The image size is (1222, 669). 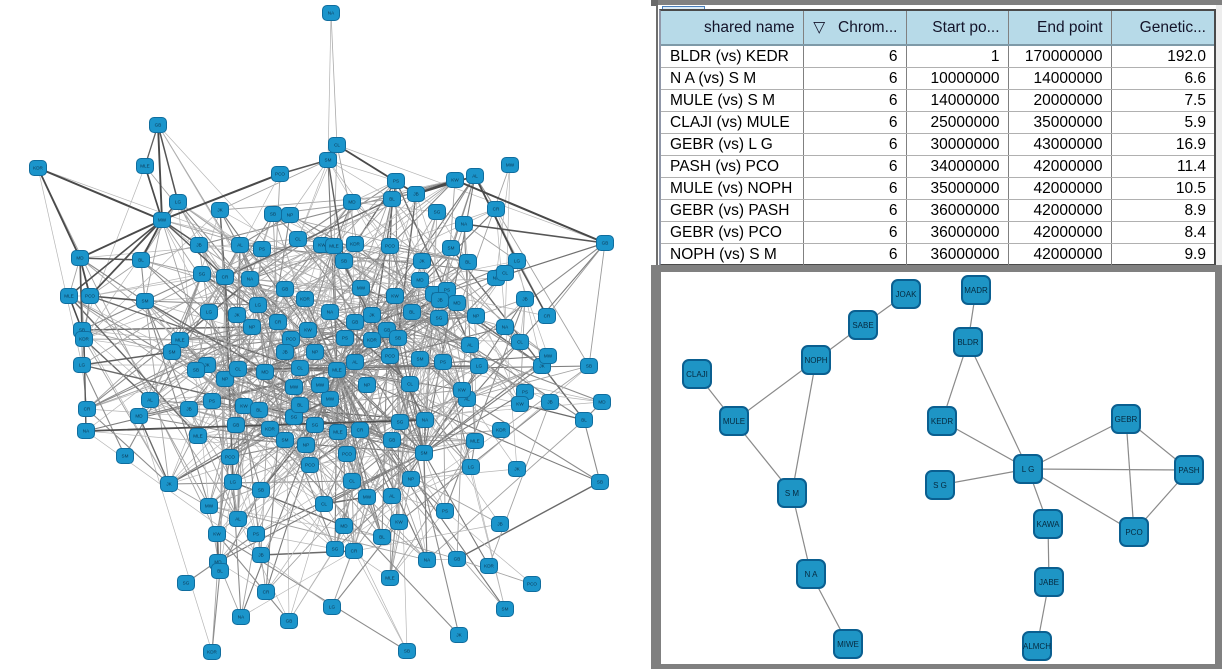 I want to click on svg-text: S M, so click(x=792, y=493).